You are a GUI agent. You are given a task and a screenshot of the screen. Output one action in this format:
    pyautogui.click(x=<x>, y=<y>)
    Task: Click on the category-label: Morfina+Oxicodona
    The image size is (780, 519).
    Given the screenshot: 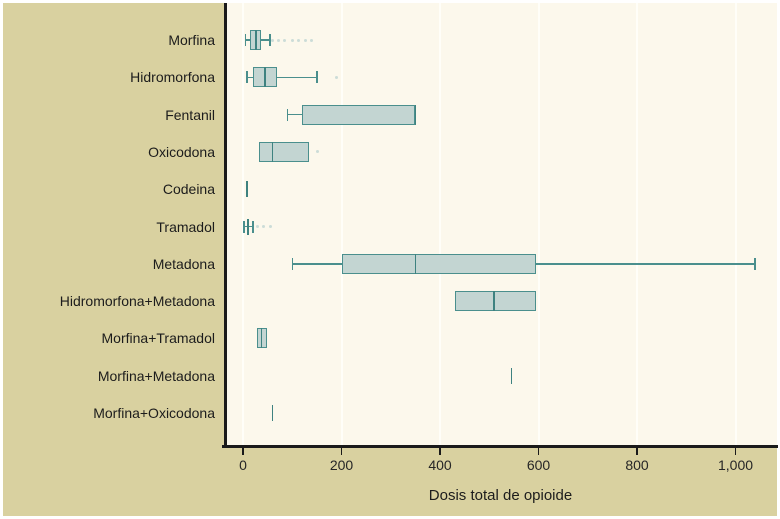 What is the action you would take?
    pyautogui.click(x=154, y=413)
    